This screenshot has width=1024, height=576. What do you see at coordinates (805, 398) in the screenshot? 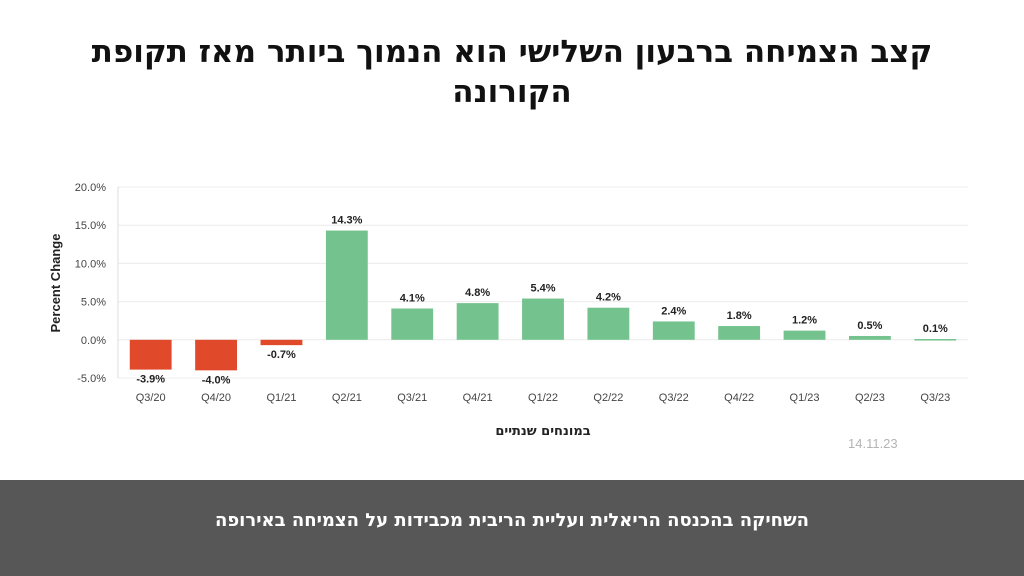
I see `x-tick-label: Q1/23` at bounding box center [805, 398].